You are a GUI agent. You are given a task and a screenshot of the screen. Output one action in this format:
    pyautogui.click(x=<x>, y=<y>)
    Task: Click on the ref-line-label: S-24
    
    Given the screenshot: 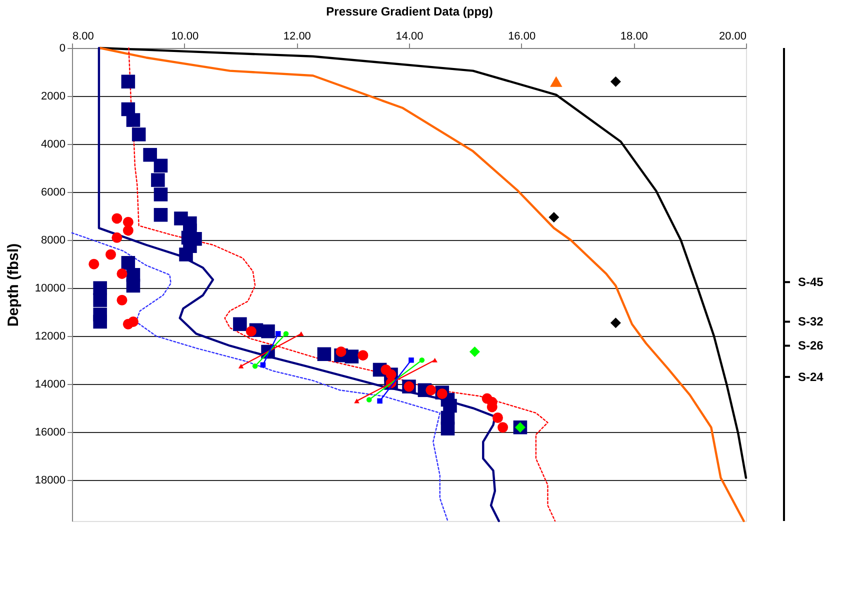 What is the action you would take?
    pyautogui.click(x=811, y=377)
    